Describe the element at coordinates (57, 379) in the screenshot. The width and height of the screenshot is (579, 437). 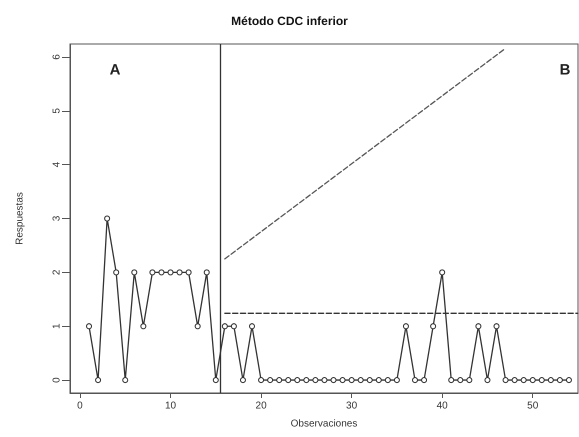
I see `y-tick-label: 0` at that location.